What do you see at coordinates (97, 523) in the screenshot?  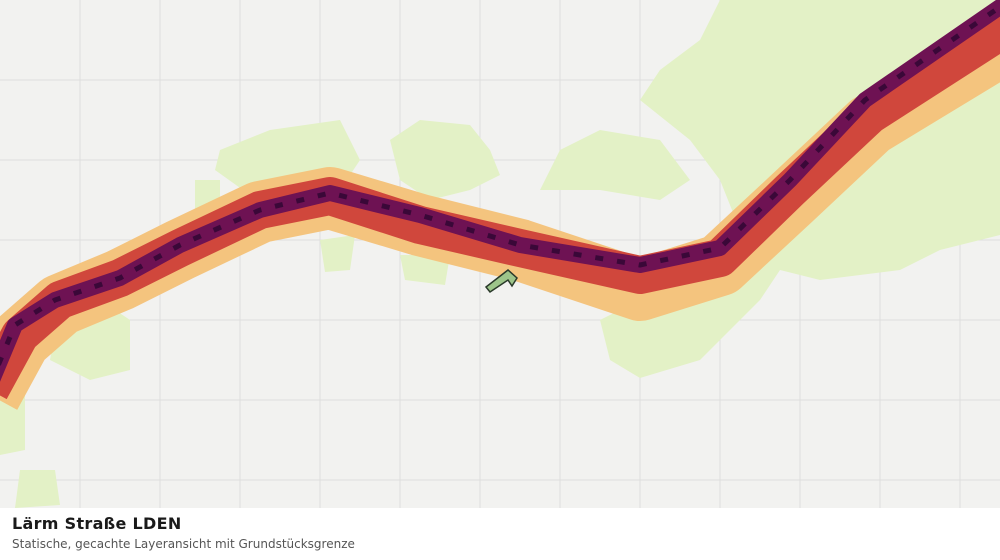 I see `layer-title: Lärm Straße LDEN` at bounding box center [97, 523].